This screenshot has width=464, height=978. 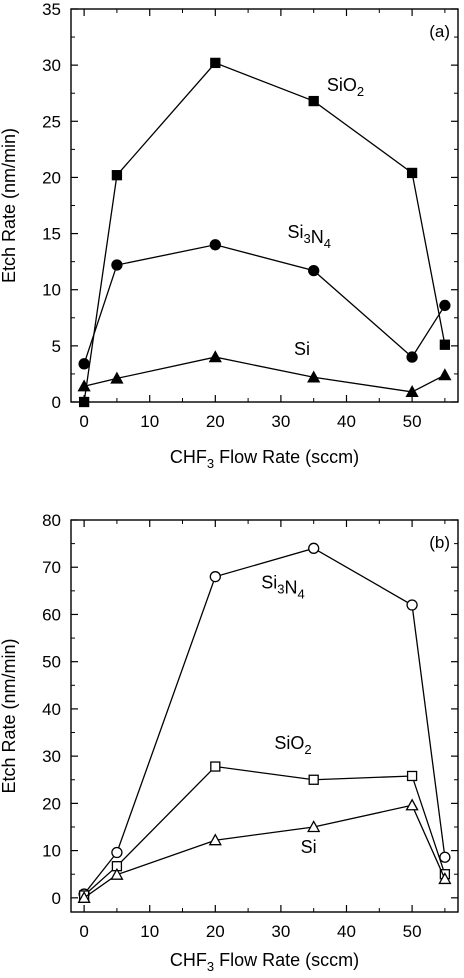 I want to click on y-tick-label: 35, so click(x=51, y=9).